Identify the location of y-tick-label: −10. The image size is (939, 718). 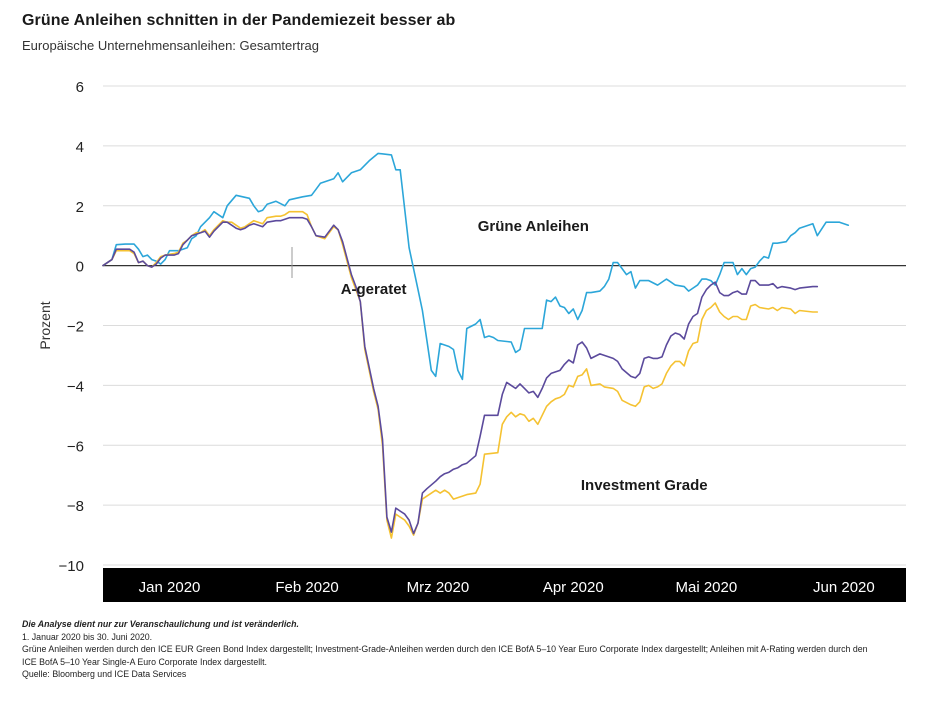
(71, 566).